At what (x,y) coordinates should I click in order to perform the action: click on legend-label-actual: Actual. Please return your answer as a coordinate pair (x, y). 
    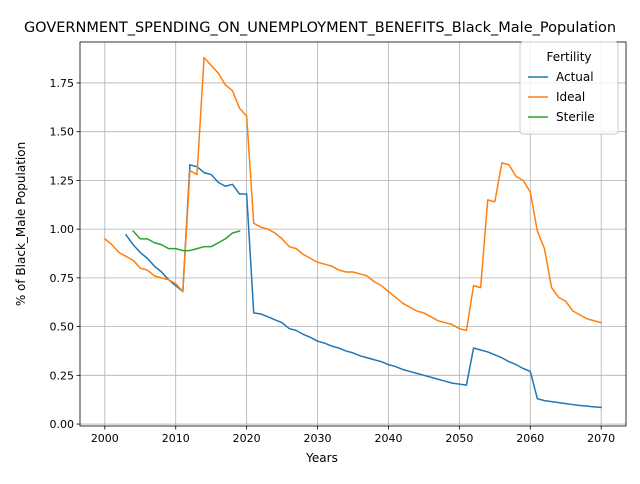
    Looking at the image, I should click on (575, 77).